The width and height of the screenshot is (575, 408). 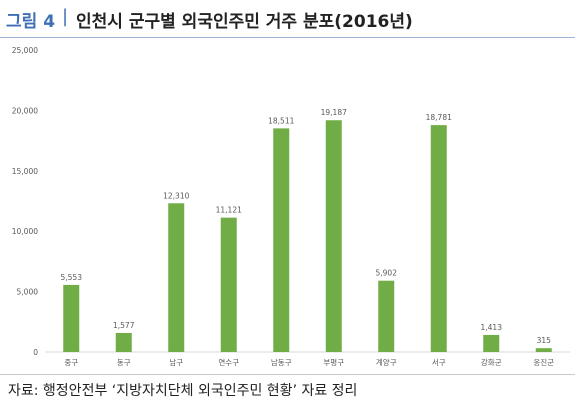 I want to click on x-tick-label: 남동구, so click(x=281, y=362).